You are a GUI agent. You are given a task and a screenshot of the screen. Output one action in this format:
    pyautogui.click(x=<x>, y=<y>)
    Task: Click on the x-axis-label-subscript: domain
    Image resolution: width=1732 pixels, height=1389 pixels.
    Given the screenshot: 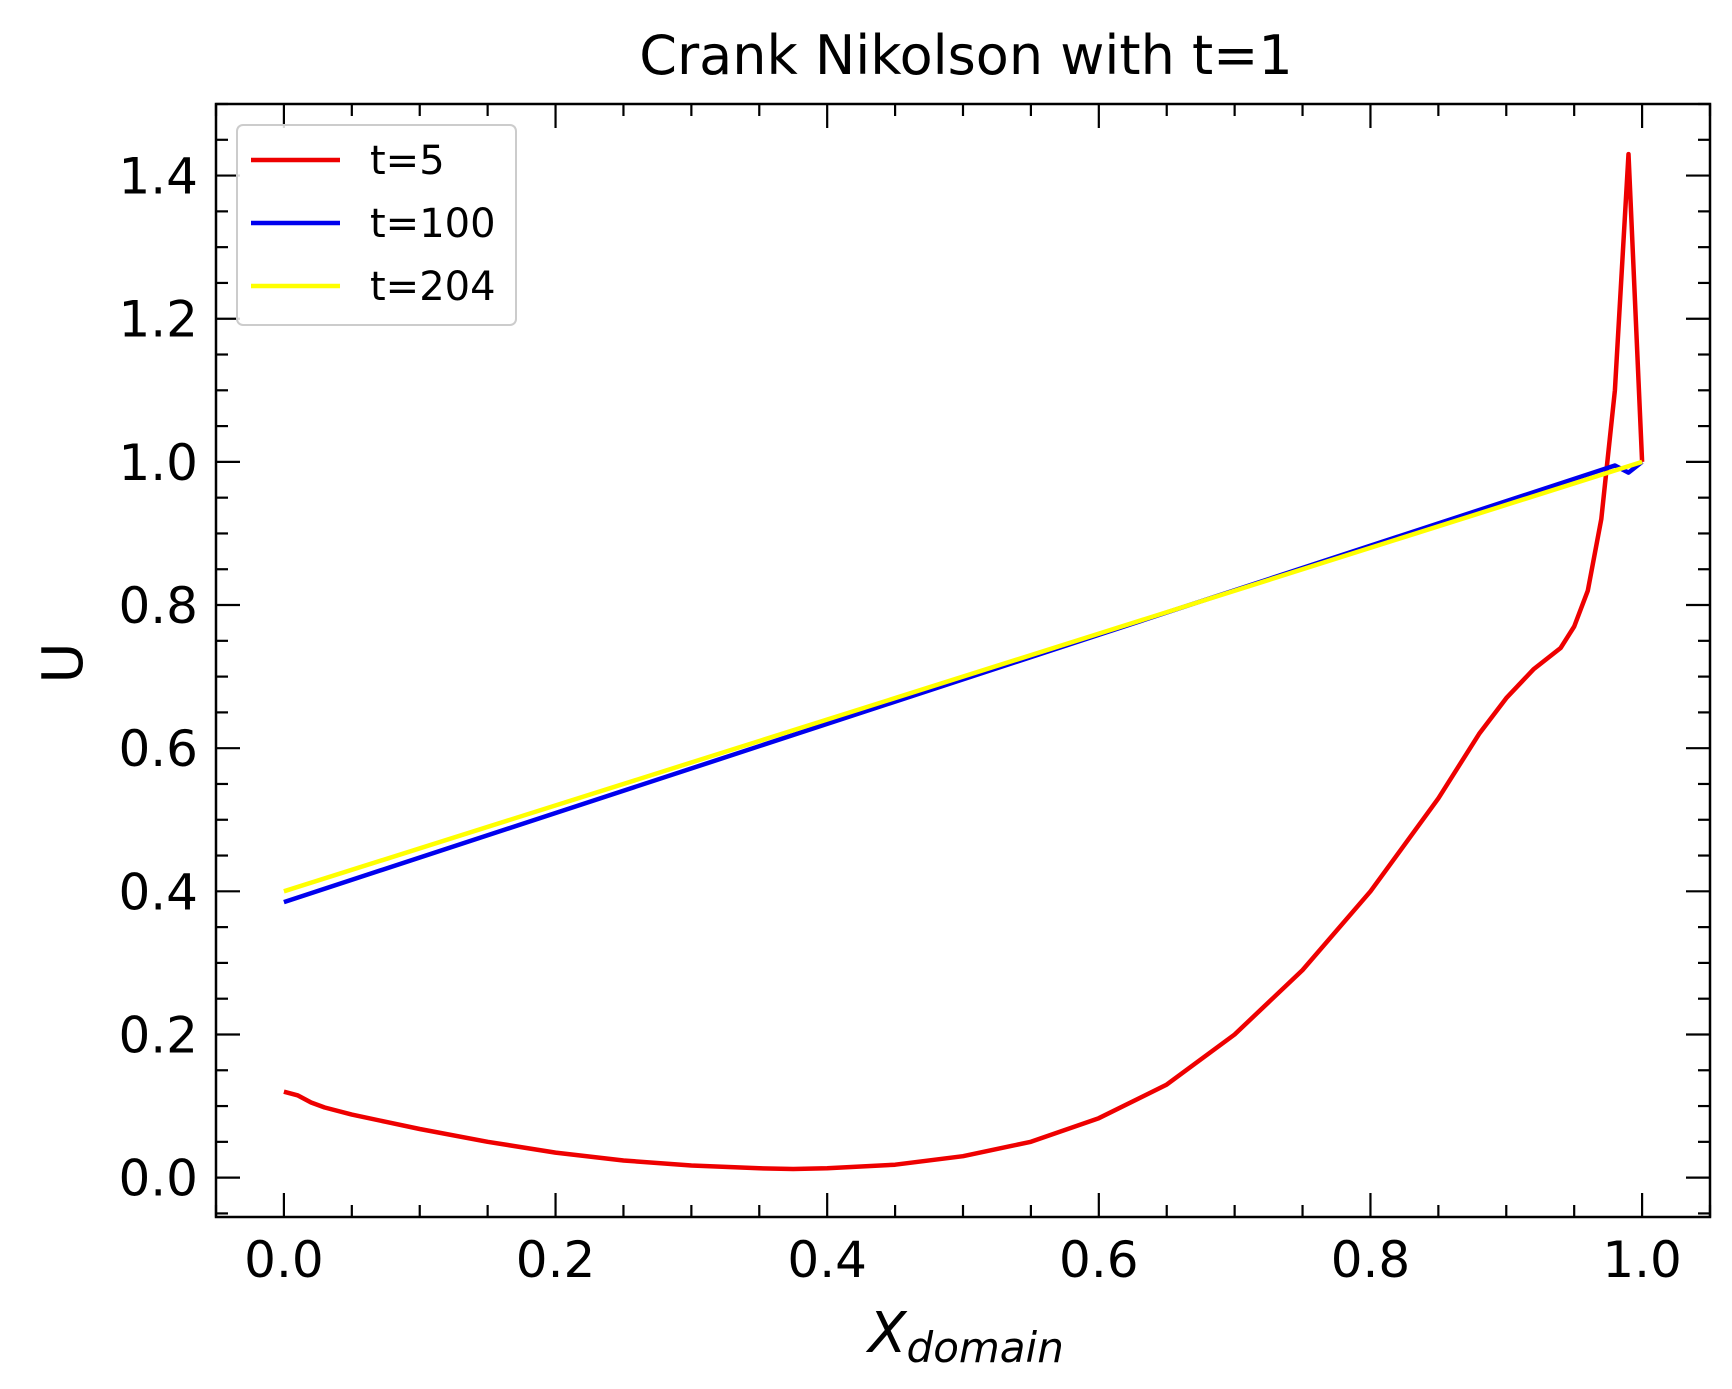 What is the action you would take?
    pyautogui.click(x=985, y=1347)
    